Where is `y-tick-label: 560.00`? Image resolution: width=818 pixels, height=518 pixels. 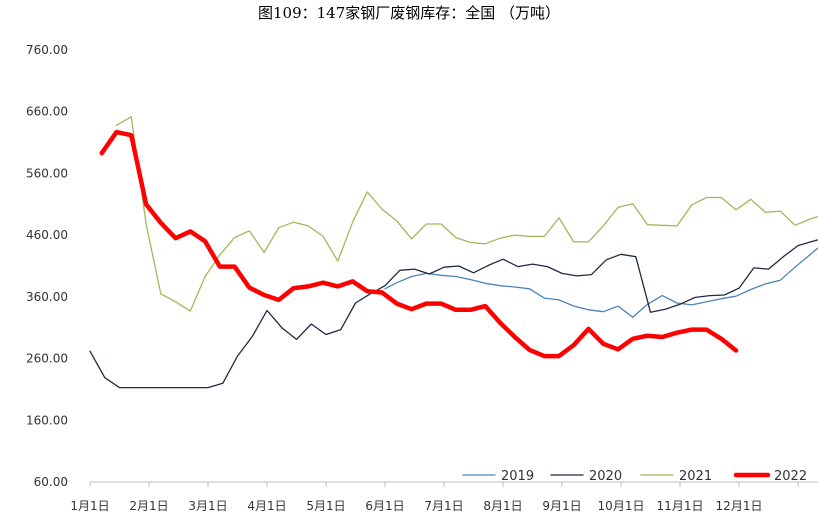
y-tick-label: 560.00 is located at coordinates (47, 173).